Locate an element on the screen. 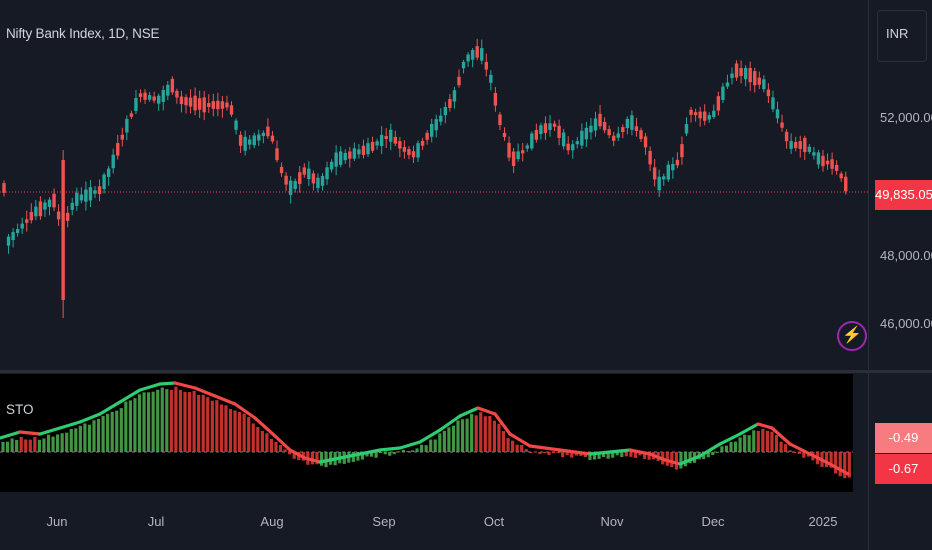 This screenshot has height=550, width=932. time-tick: Jun is located at coordinates (57, 521).